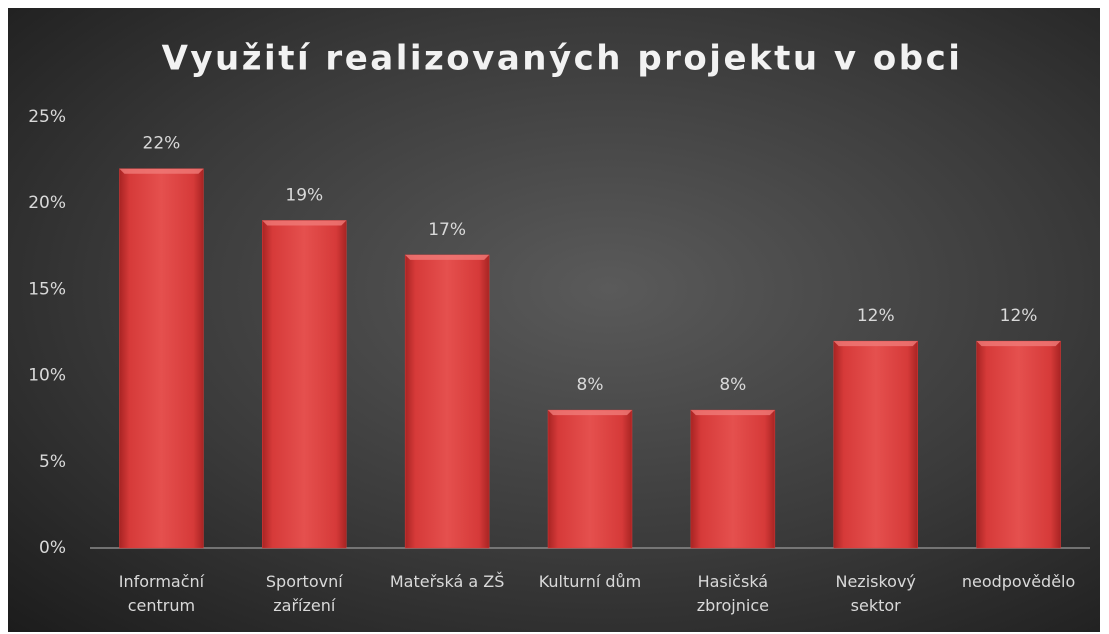  I want to click on value-label: 17%, so click(447, 230).